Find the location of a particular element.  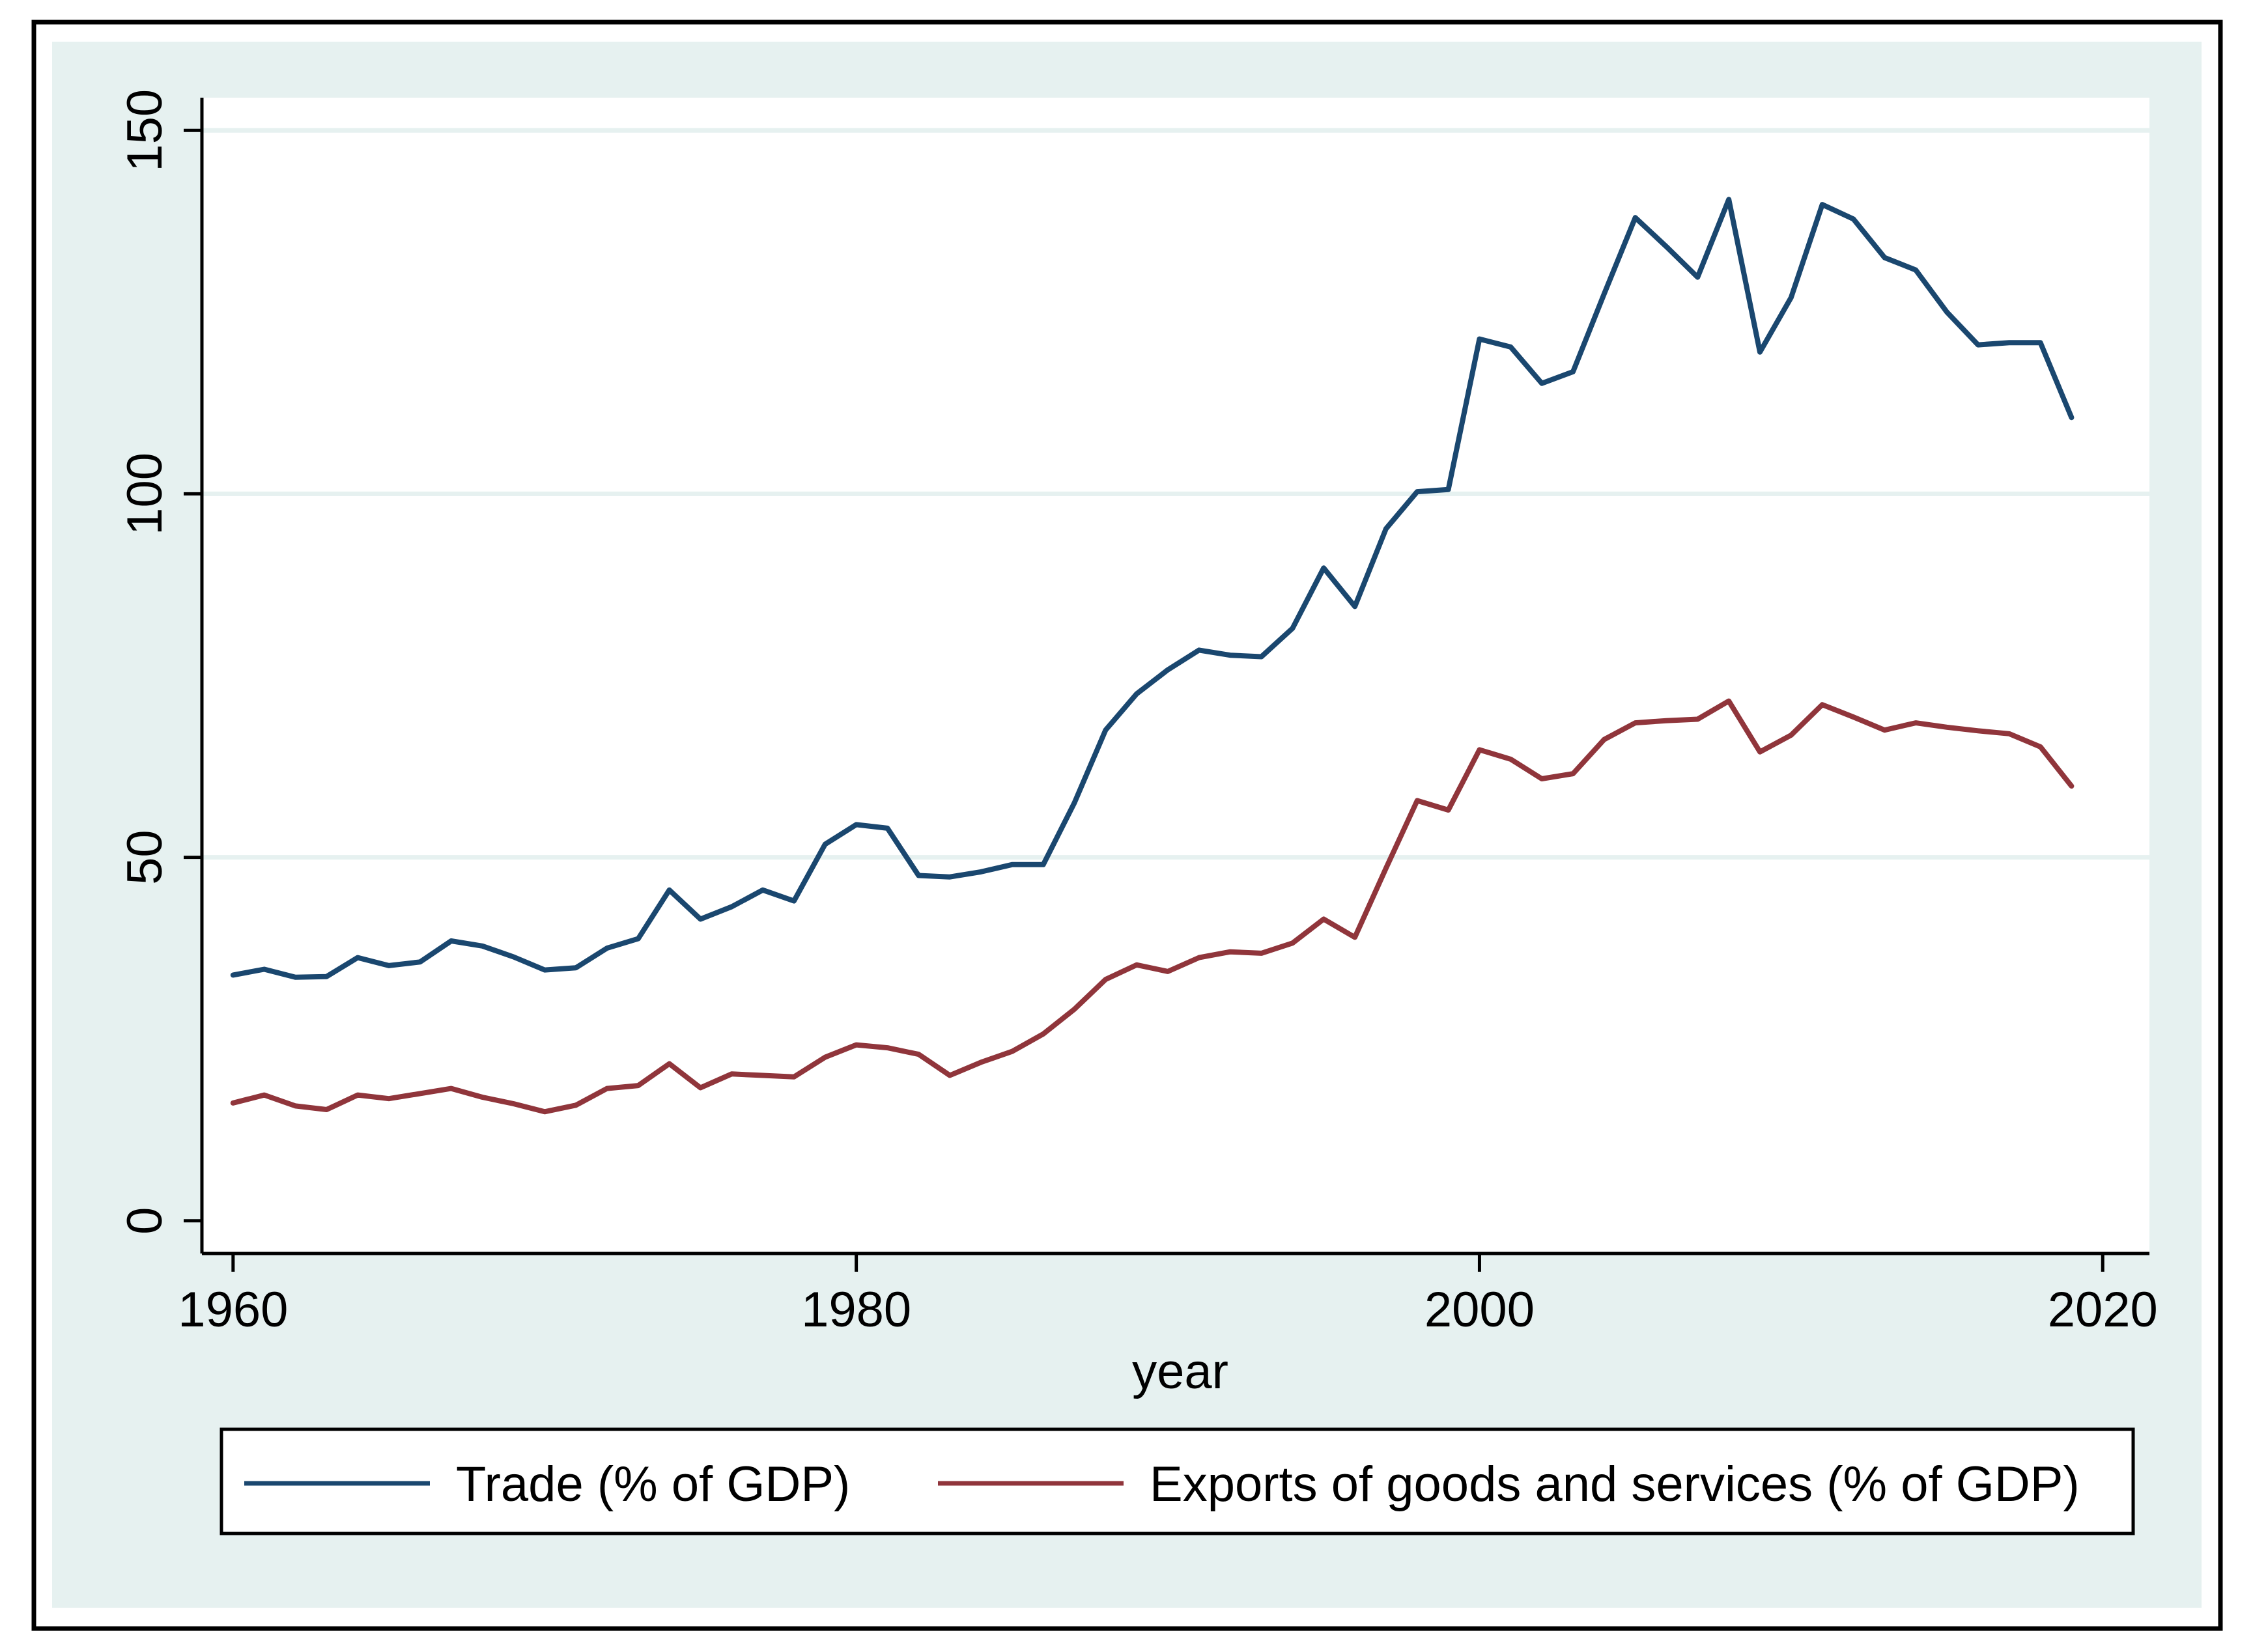

y-tick-label: 0 is located at coordinates (145, 1221).